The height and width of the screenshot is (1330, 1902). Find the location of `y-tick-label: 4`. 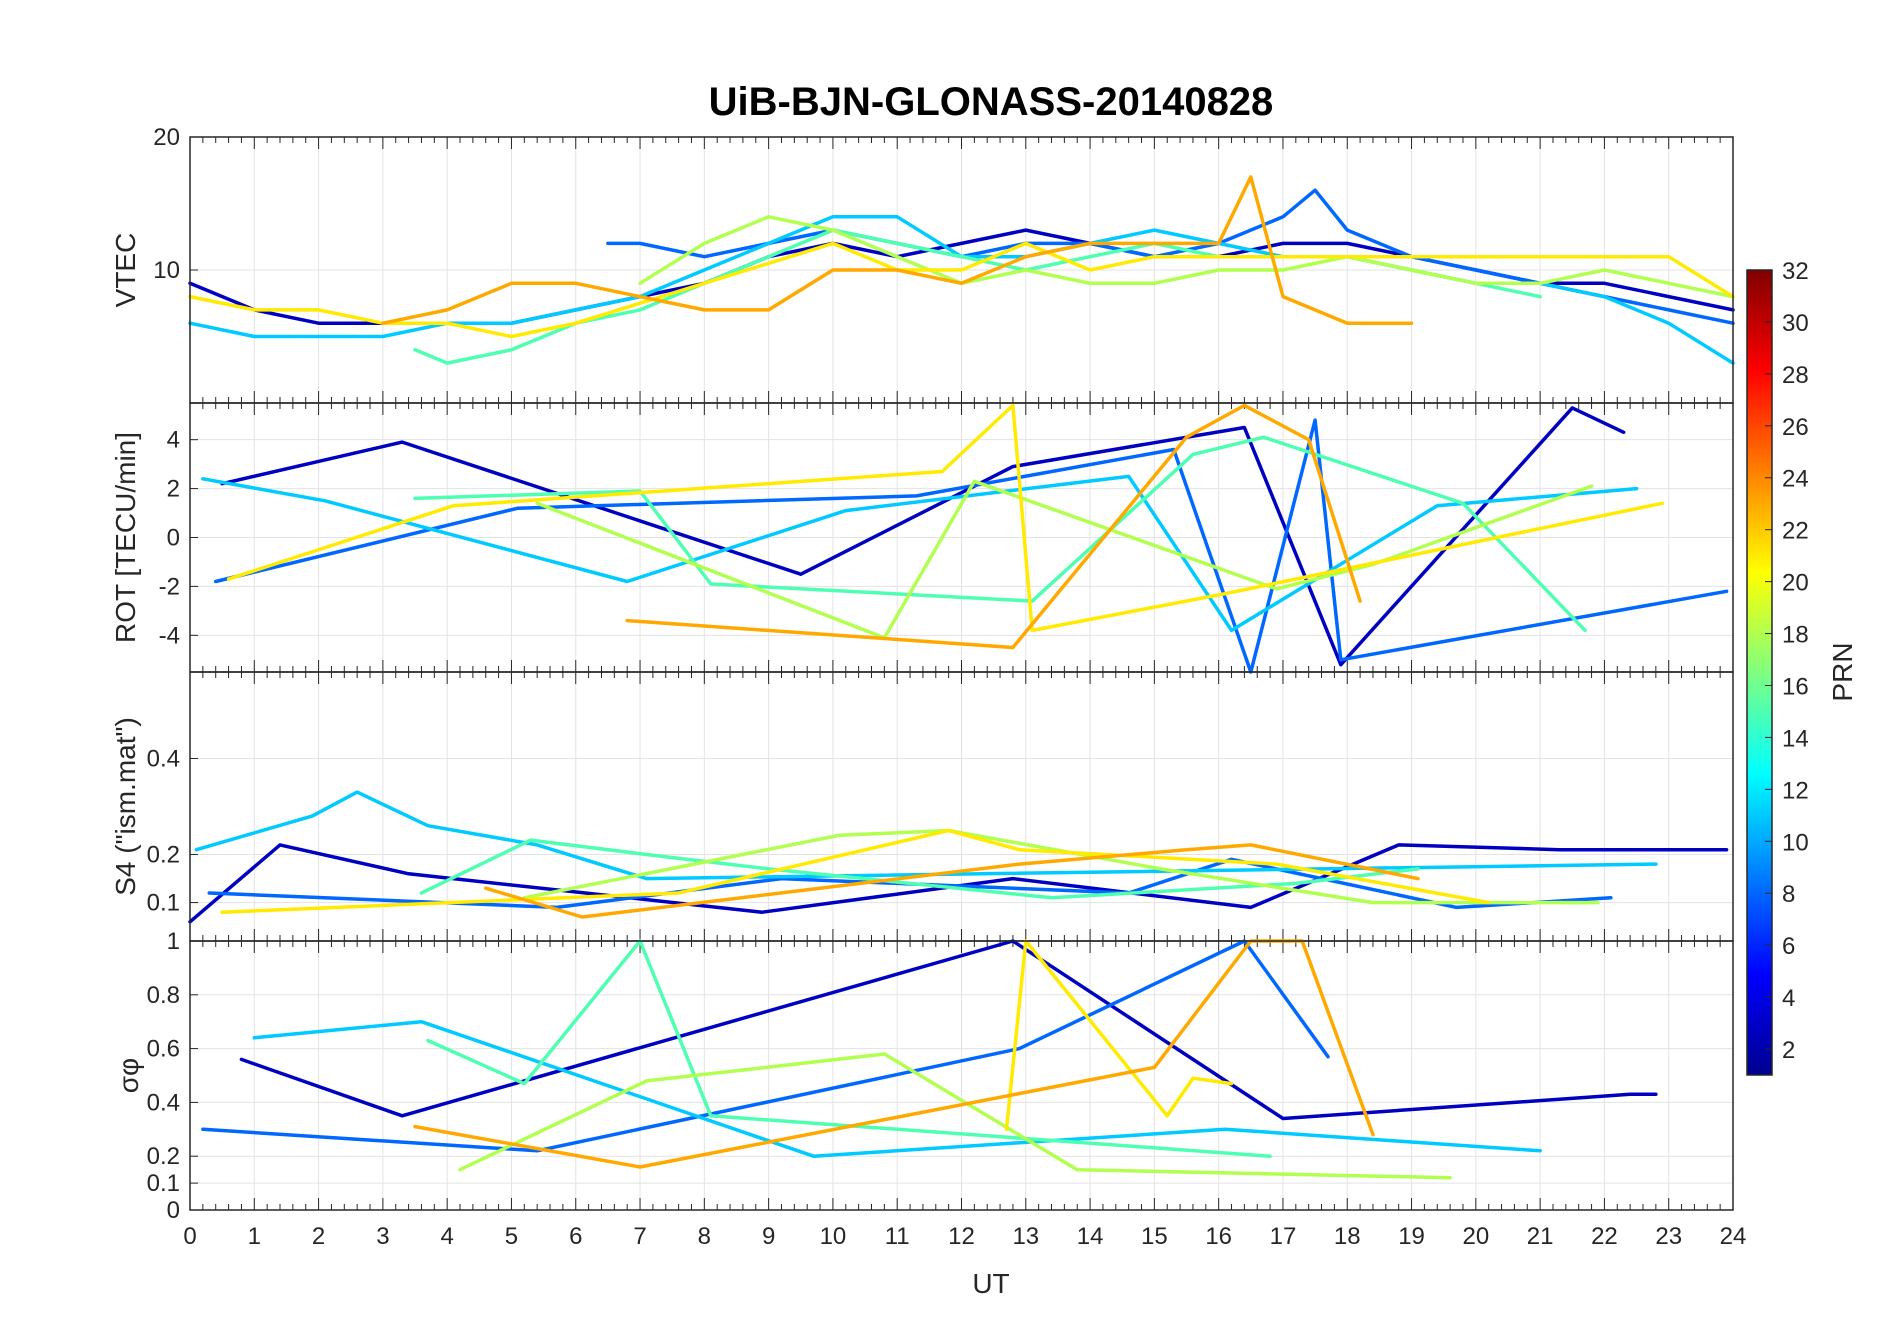

y-tick-label: 4 is located at coordinates (173, 440).